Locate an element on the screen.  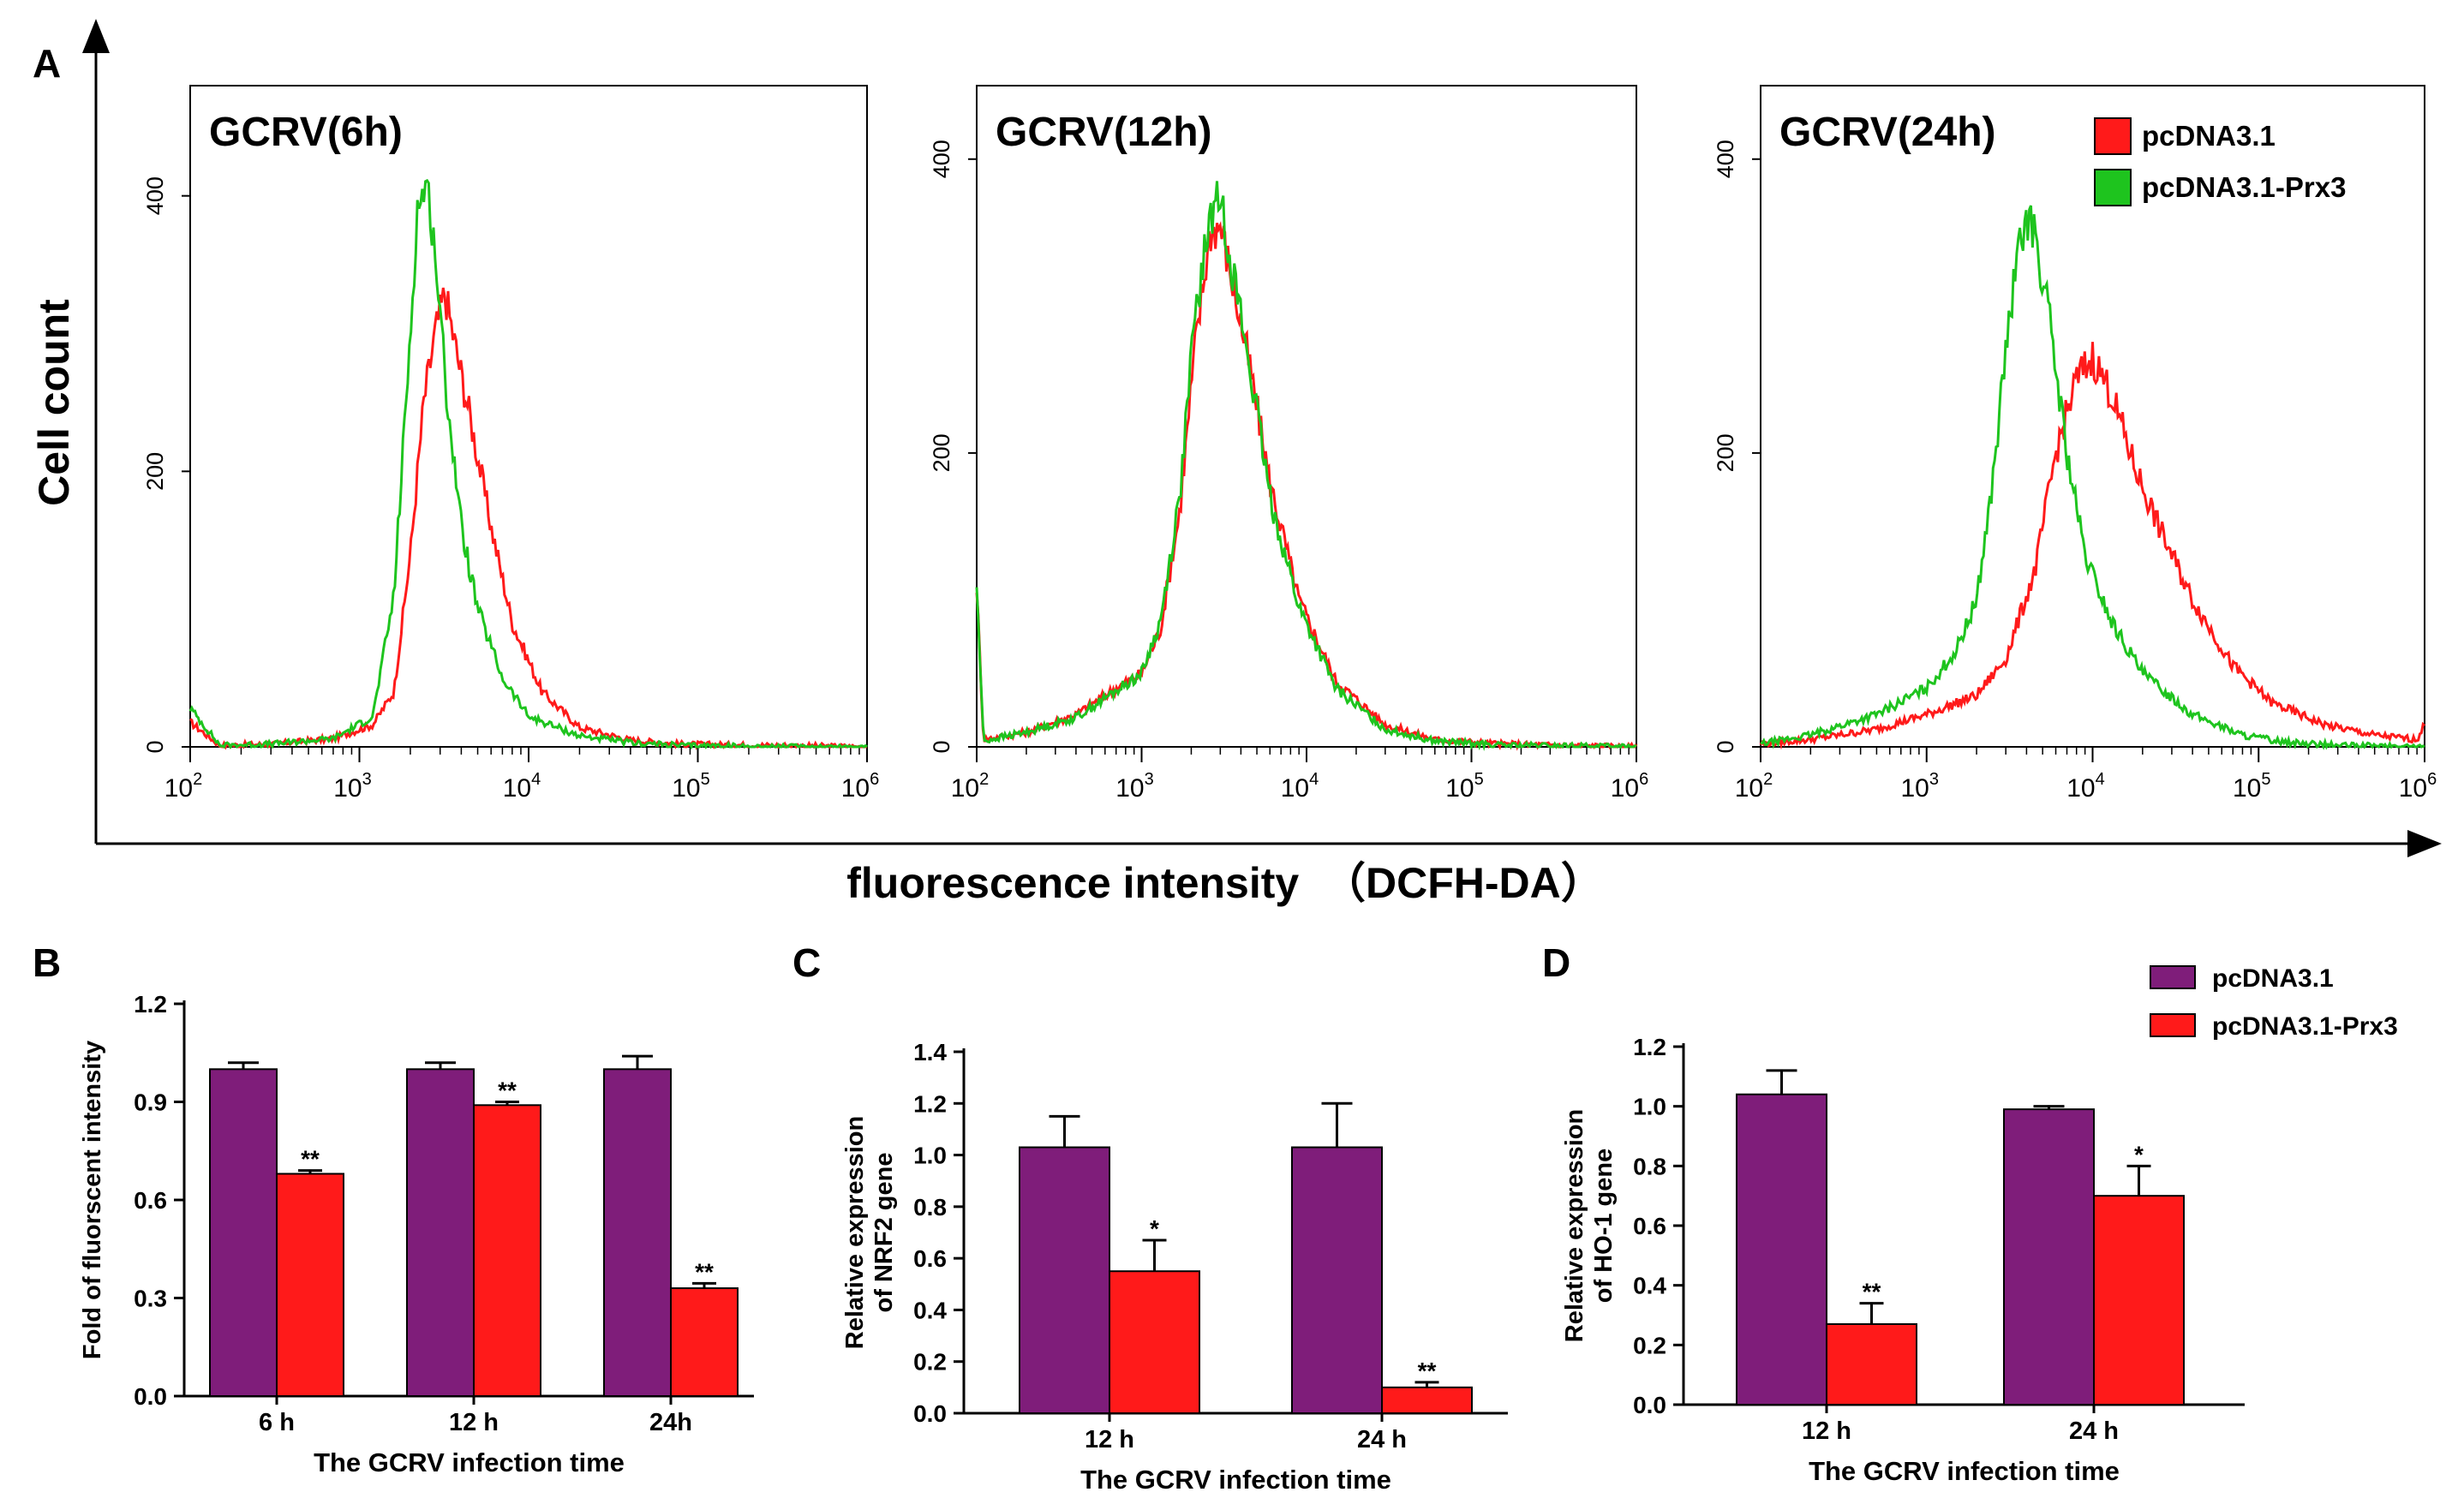
bar-ytick-label-b-1.2: 1.2 is located at coordinates (150, 1005).